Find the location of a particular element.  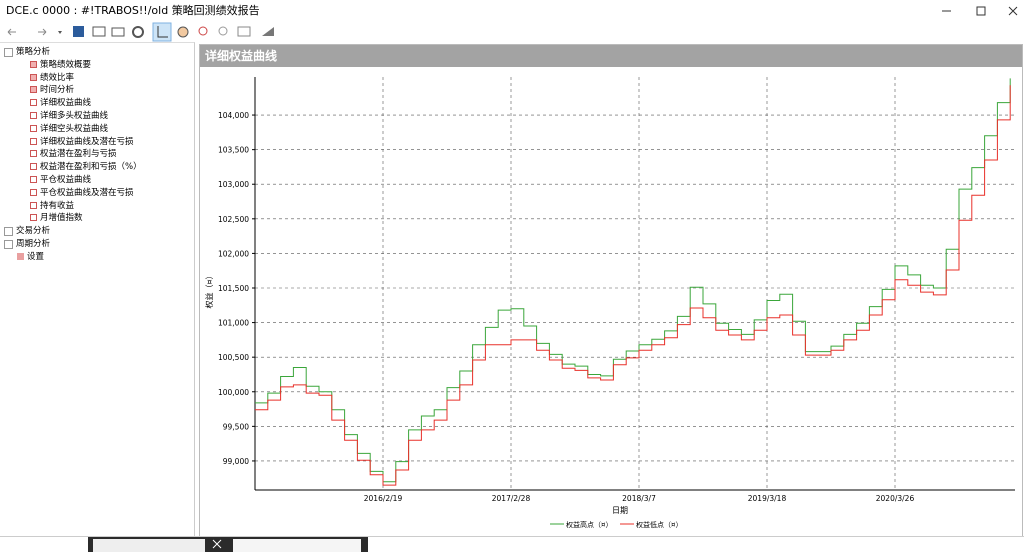

crosshair-button is located at coordinates (162, 32).